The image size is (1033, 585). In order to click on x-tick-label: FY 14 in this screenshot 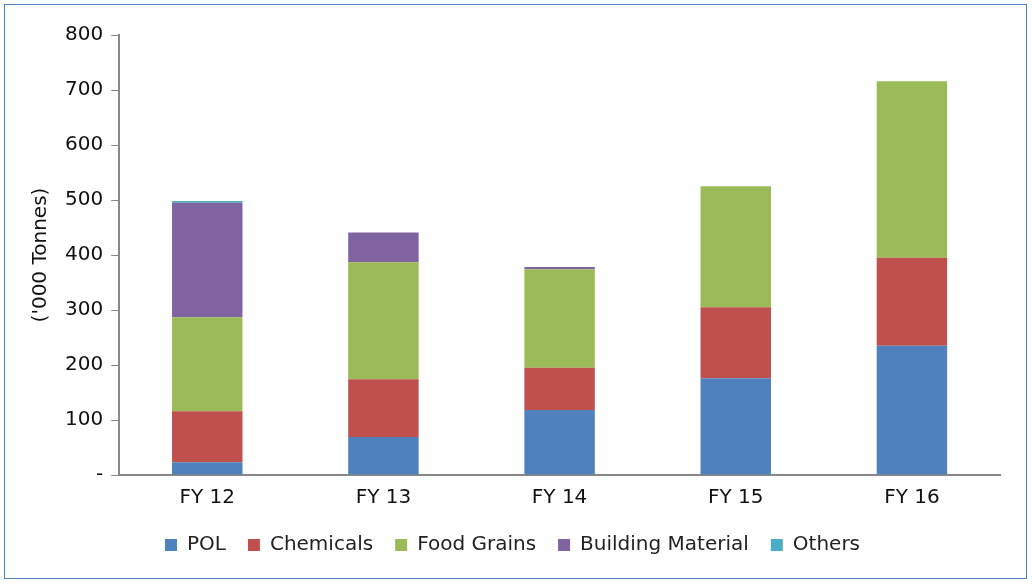, I will do `click(559, 496)`.